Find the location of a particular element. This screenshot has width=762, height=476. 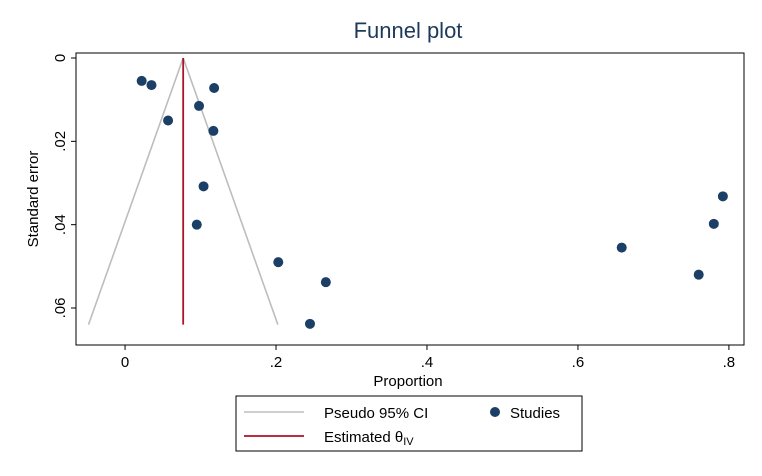

legend-estimate-subscript: IV is located at coordinates (408, 442).